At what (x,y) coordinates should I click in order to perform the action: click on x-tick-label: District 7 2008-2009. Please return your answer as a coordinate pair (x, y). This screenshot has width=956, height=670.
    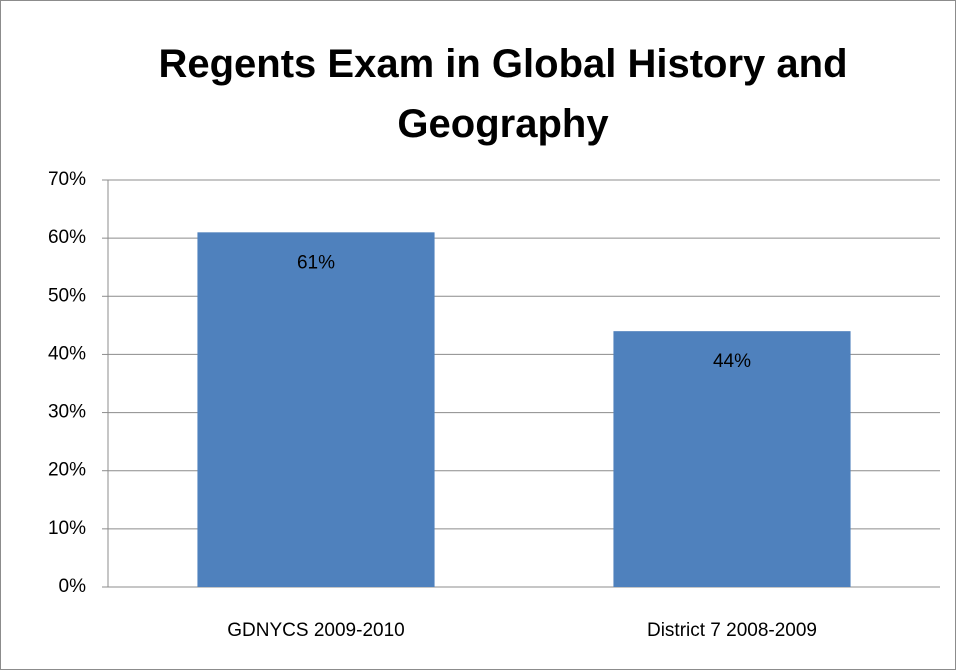
    Looking at the image, I should click on (732, 630).